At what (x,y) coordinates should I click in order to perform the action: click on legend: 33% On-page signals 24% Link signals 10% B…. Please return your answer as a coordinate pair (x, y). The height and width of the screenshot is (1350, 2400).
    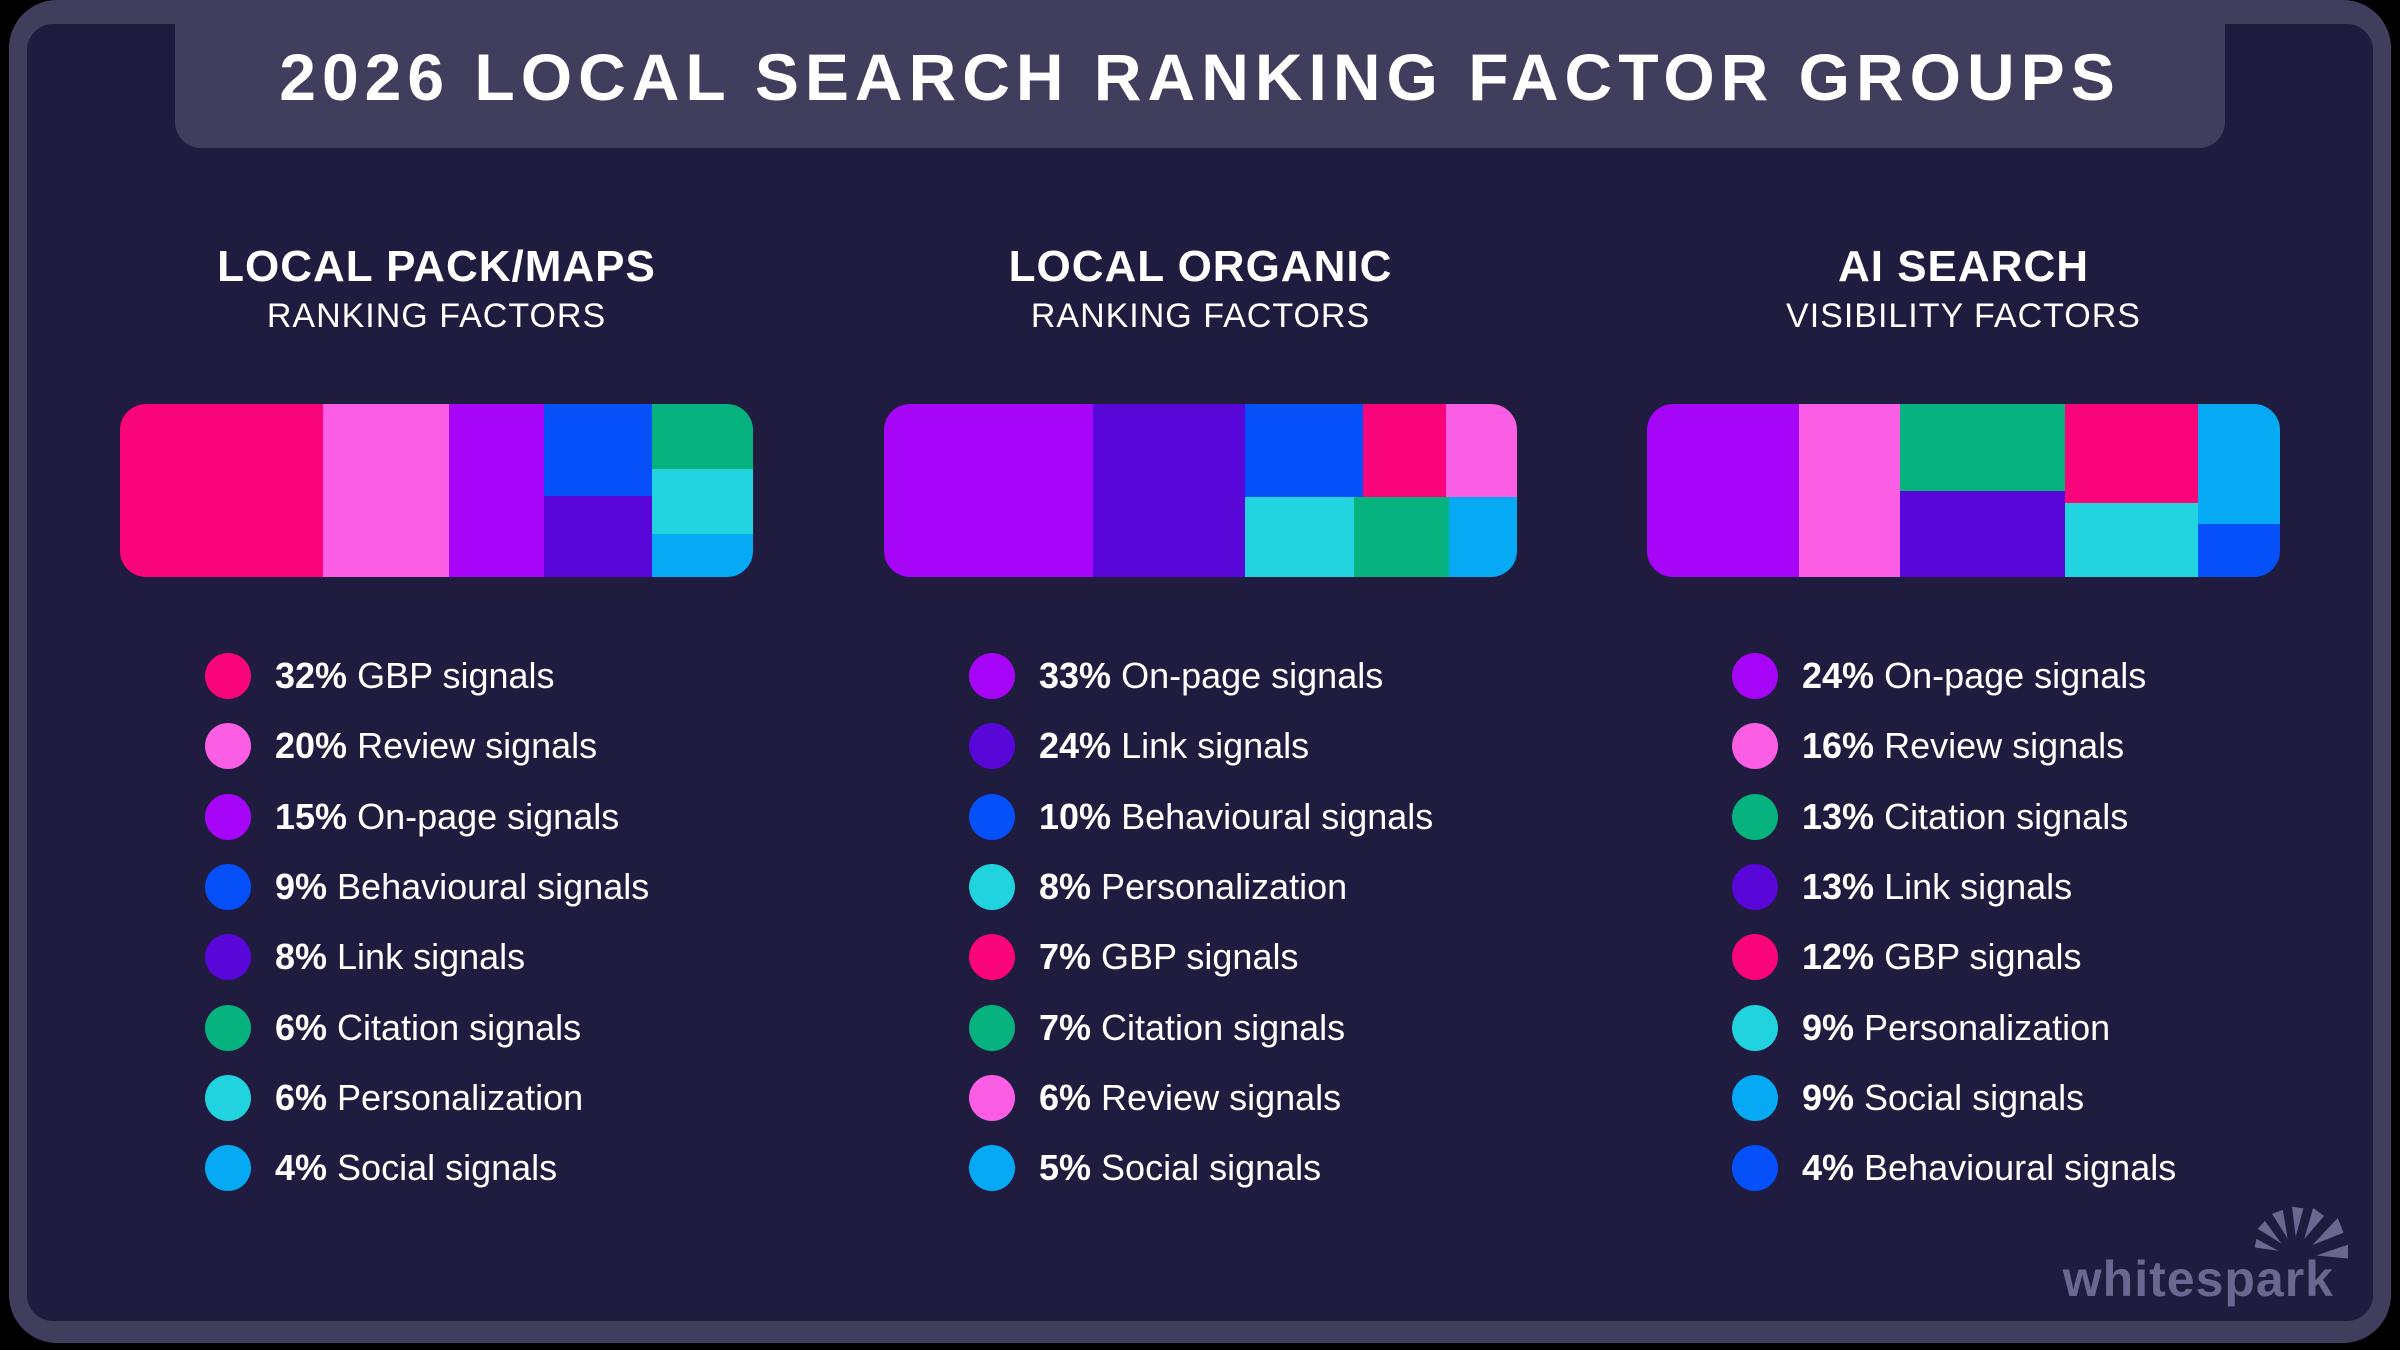
    Looking at the image, I should click on (1243, 922).